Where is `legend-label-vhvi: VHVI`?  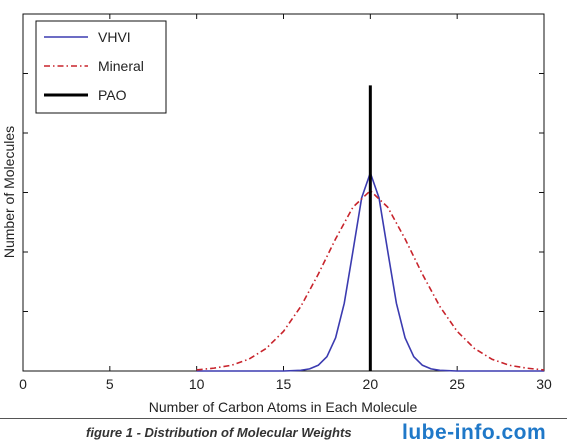 legend-label-vhvi: VHVI is located at coordinates (114, 37).